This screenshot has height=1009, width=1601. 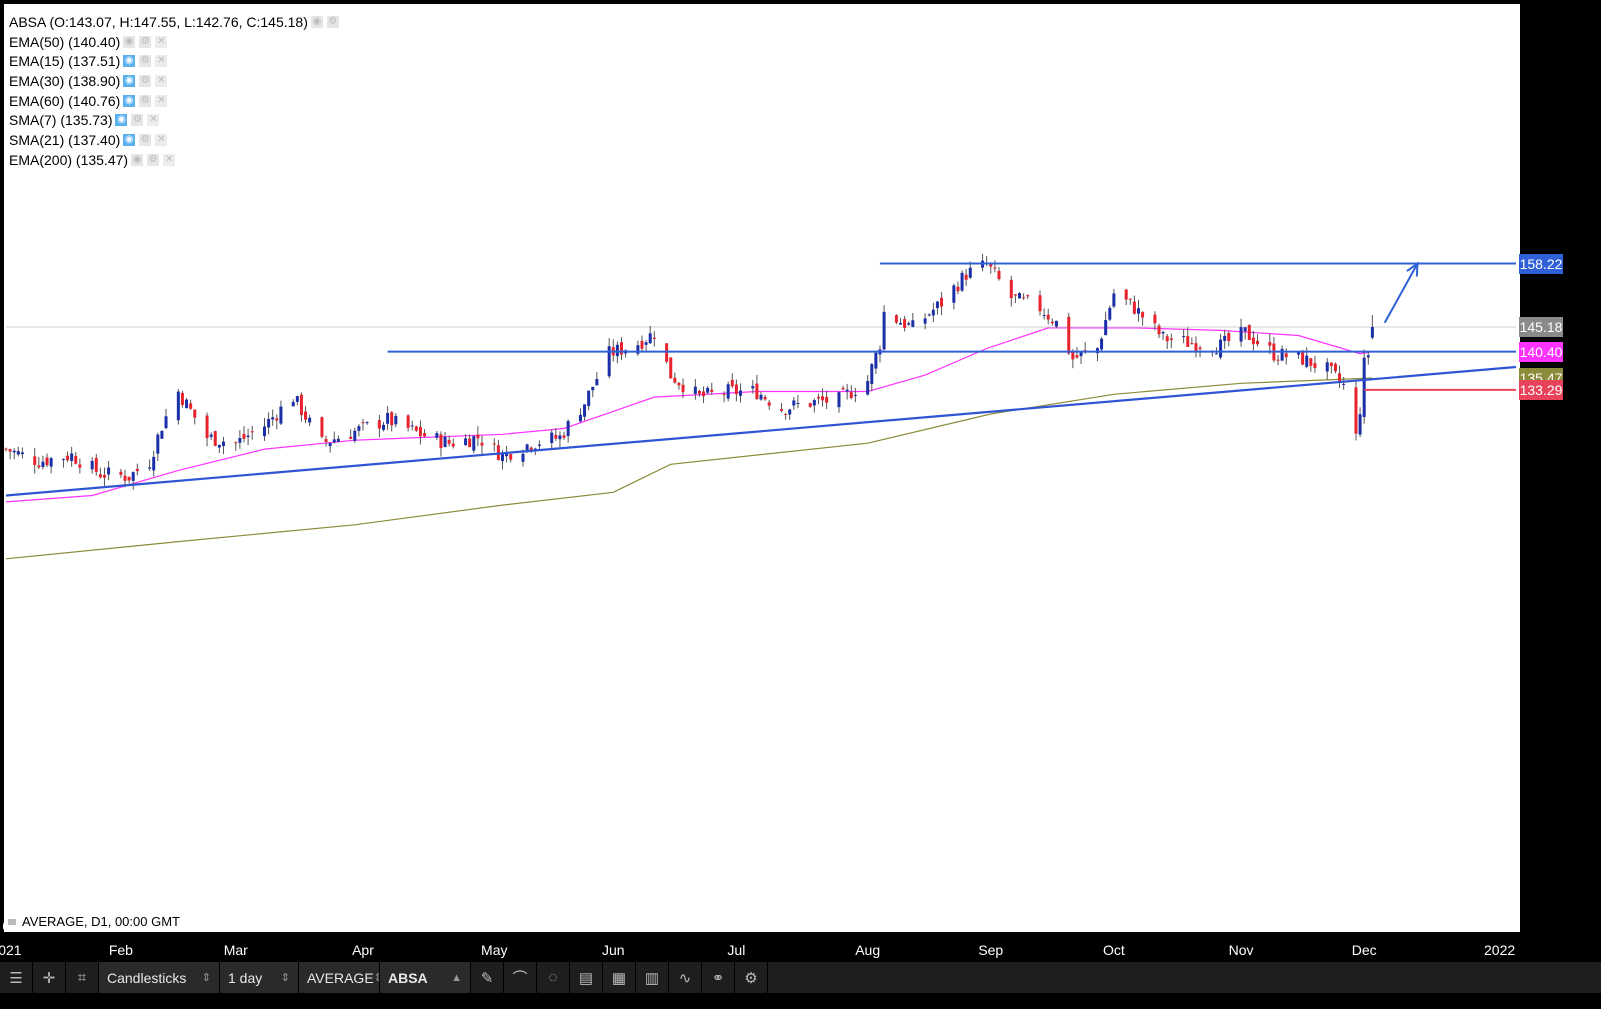 I want to click on x-period-label: 2021, so click(x=11, y=950).